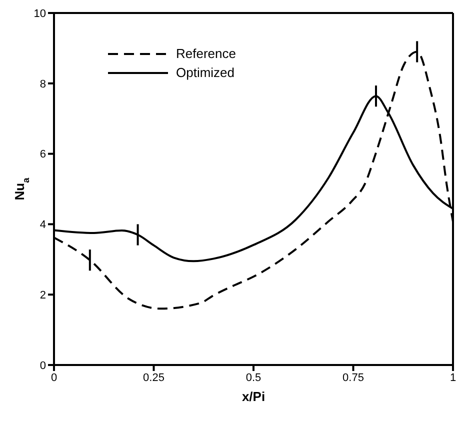 This screenshot has width=466, height=424. Describe the element at coordinates (43, 225) in the screenshot. I see `y-tick-label: 4` at that location.